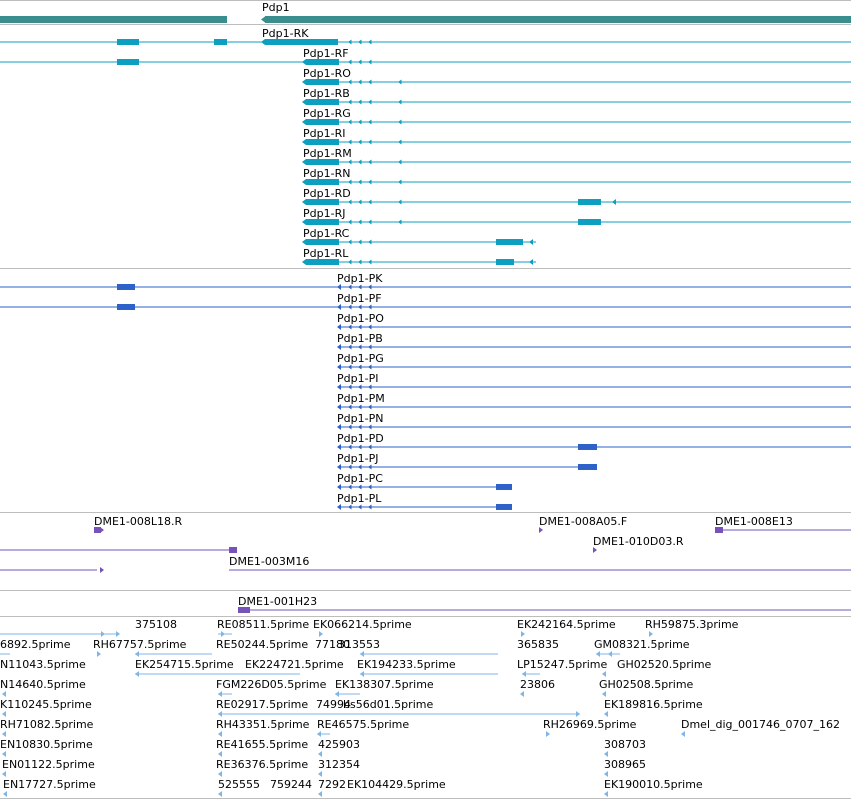  Describe the element at coordinates (239, 784) in the screenshot. I see `est-label: 525555` at that location.